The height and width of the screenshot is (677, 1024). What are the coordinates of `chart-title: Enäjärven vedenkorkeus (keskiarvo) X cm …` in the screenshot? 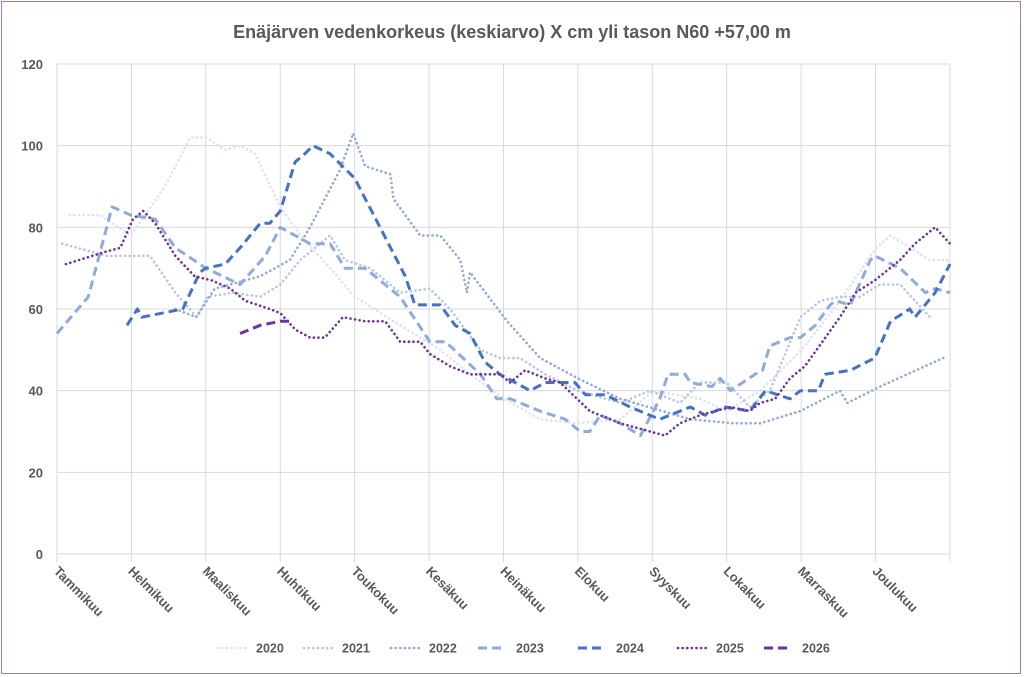 It's located at (512, 32).